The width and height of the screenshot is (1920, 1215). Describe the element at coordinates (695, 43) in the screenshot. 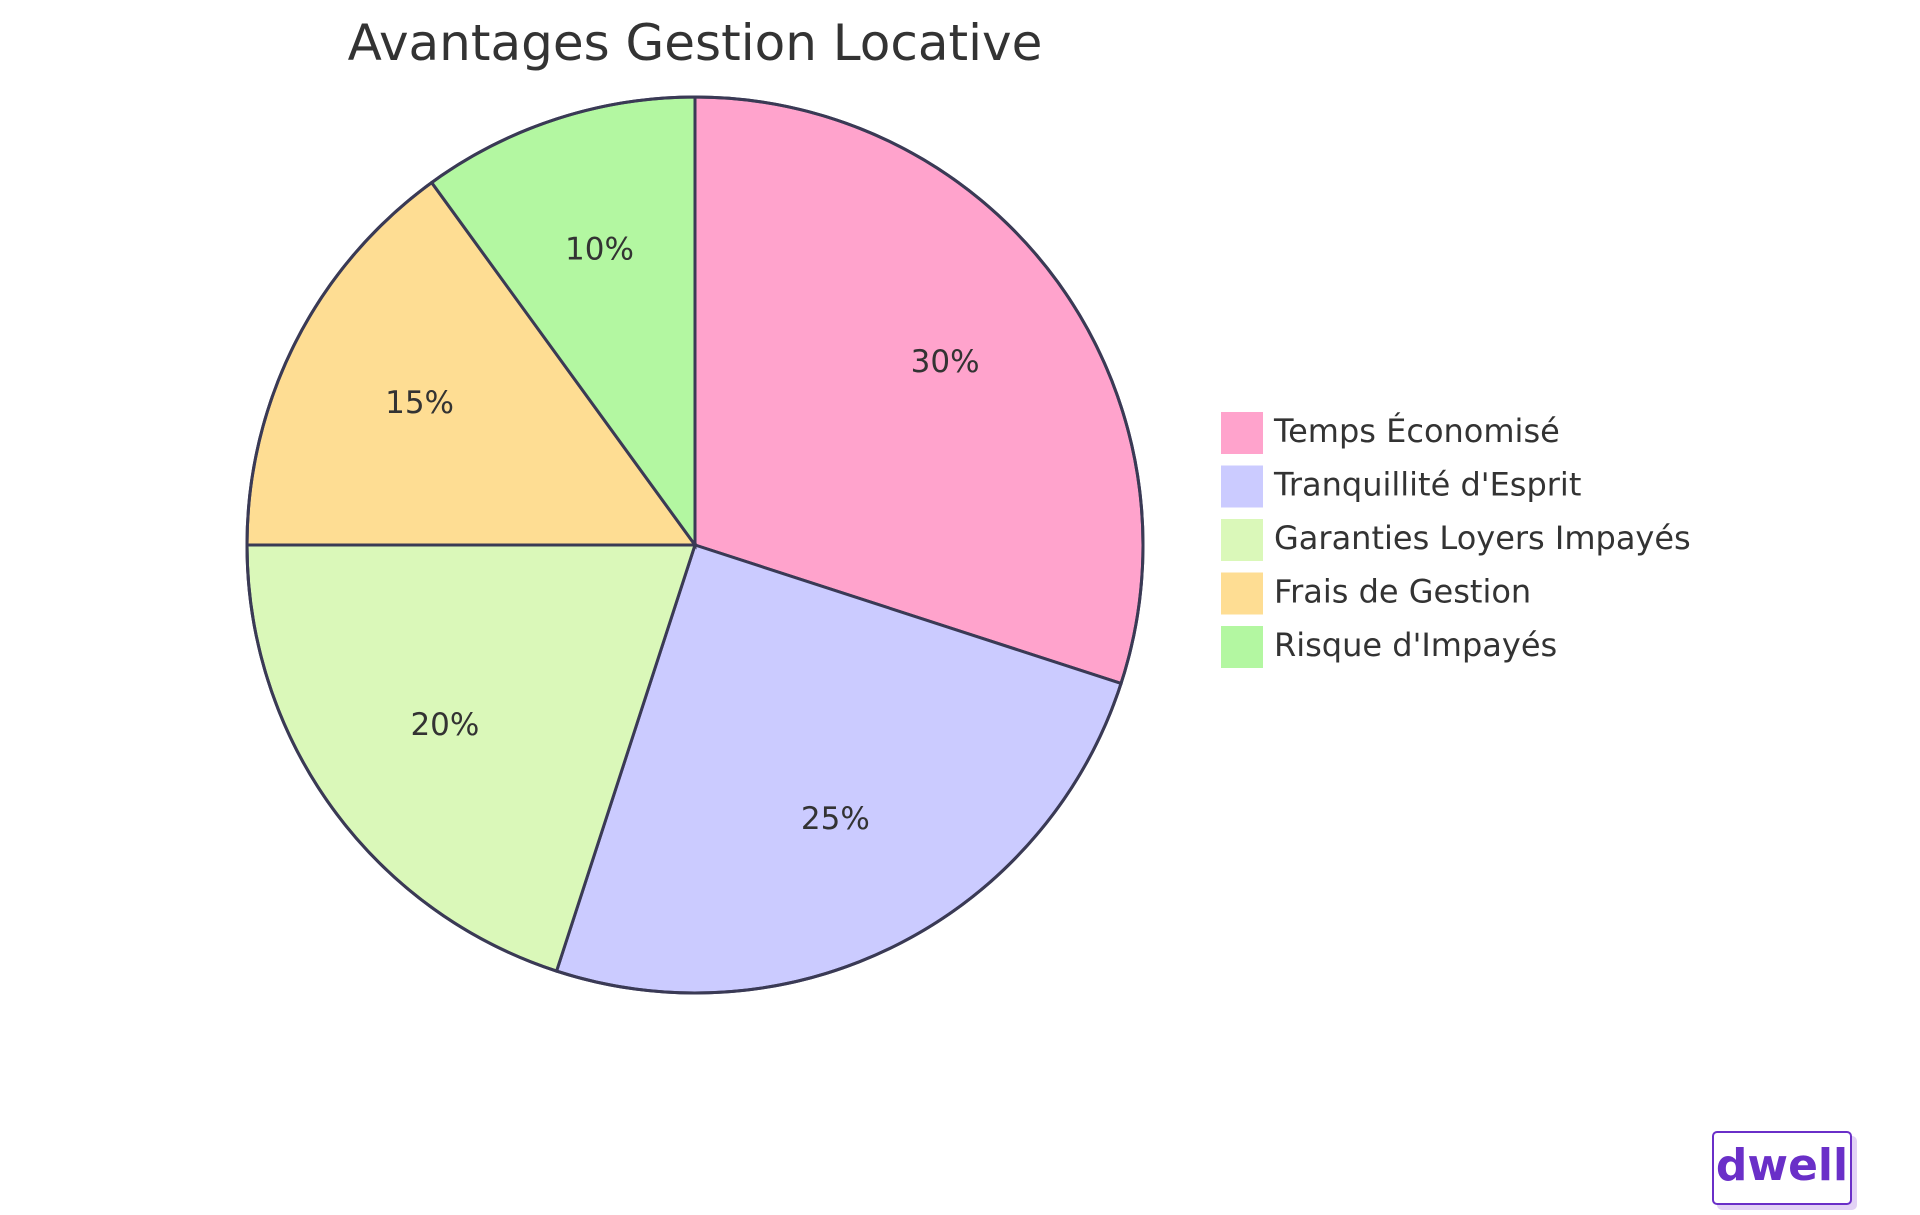

I see `chart-title: Avantages Gestion Locative` at that location.